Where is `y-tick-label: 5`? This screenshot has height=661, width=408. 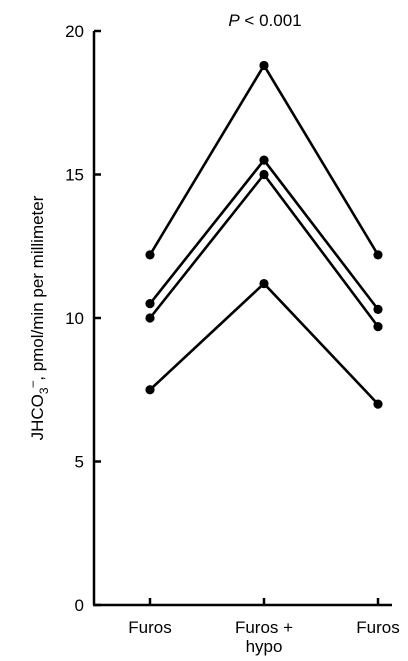 y-tick-label: 5 is located at coordinates (79, 462).